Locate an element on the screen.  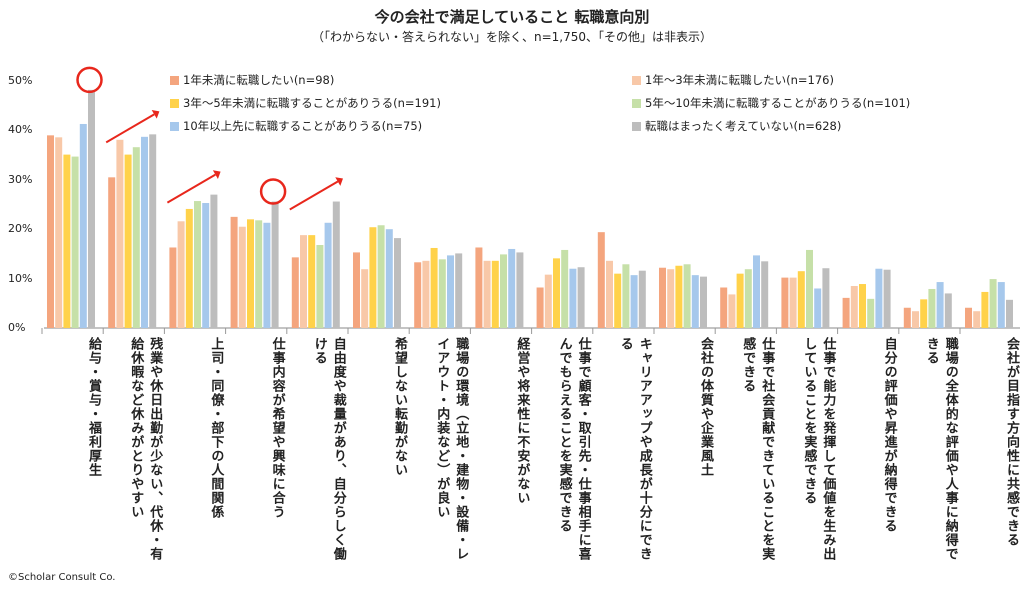
legend-item: 10年以上先に転職することがありうる(n=75) is located at coordinates (296, 126).